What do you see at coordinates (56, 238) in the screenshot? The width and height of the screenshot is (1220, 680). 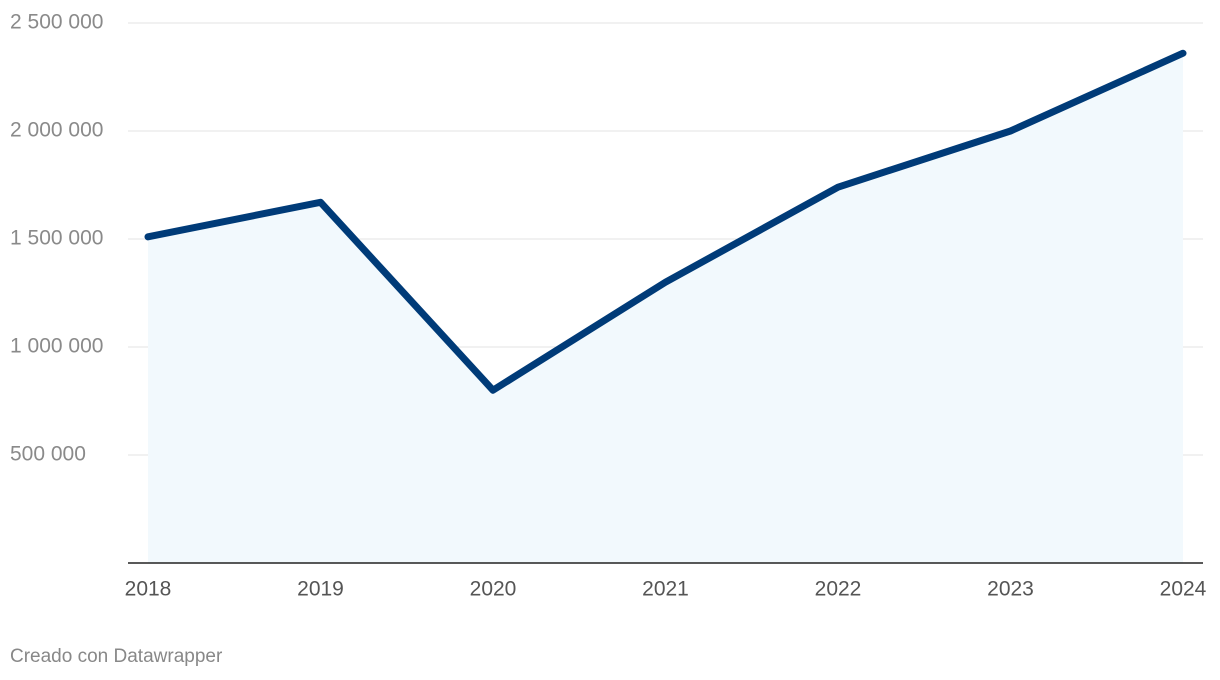 I see `y-tick-label: 1 500 000` at bounding box center [56, 238].